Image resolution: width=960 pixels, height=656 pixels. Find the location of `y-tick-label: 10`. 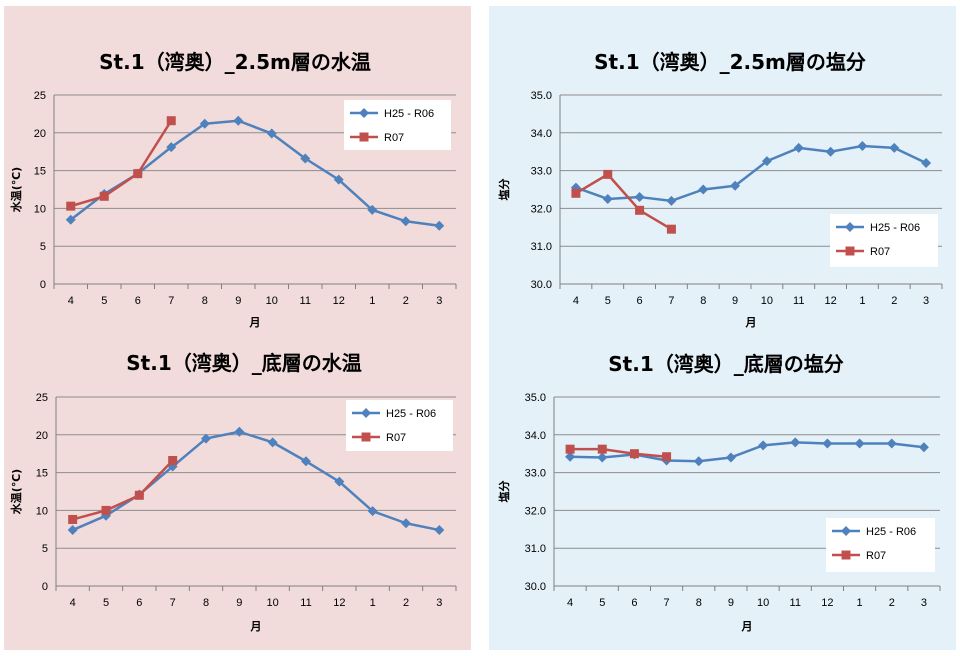

y-tick-label: 10 is located at coordinates (40, 209).